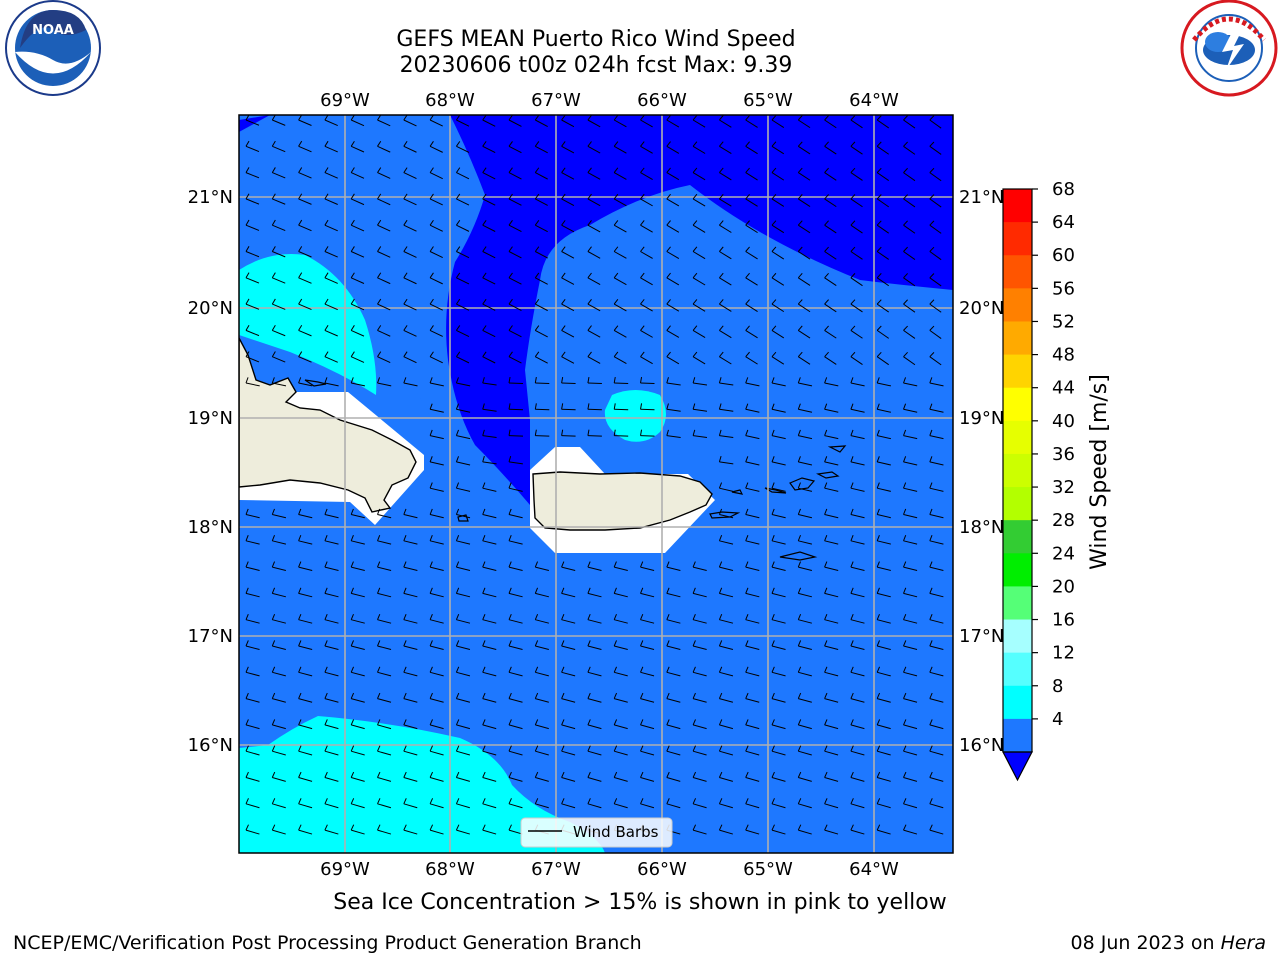 Image resolution: width=1280 pixels, height=960 pixels. What do you see at coordinates (210, 745) in the screenshot?
I see `lat-label-left: 16°N` at bounding box center [210, 745].